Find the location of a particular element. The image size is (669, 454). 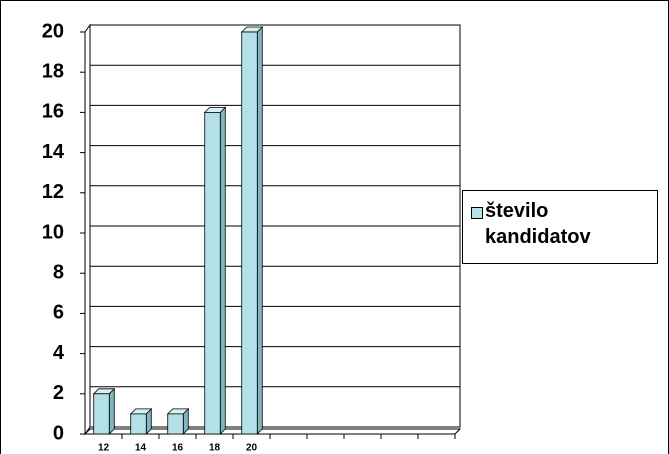

y-tick-label: 2 is located at coordinates (58, 393).